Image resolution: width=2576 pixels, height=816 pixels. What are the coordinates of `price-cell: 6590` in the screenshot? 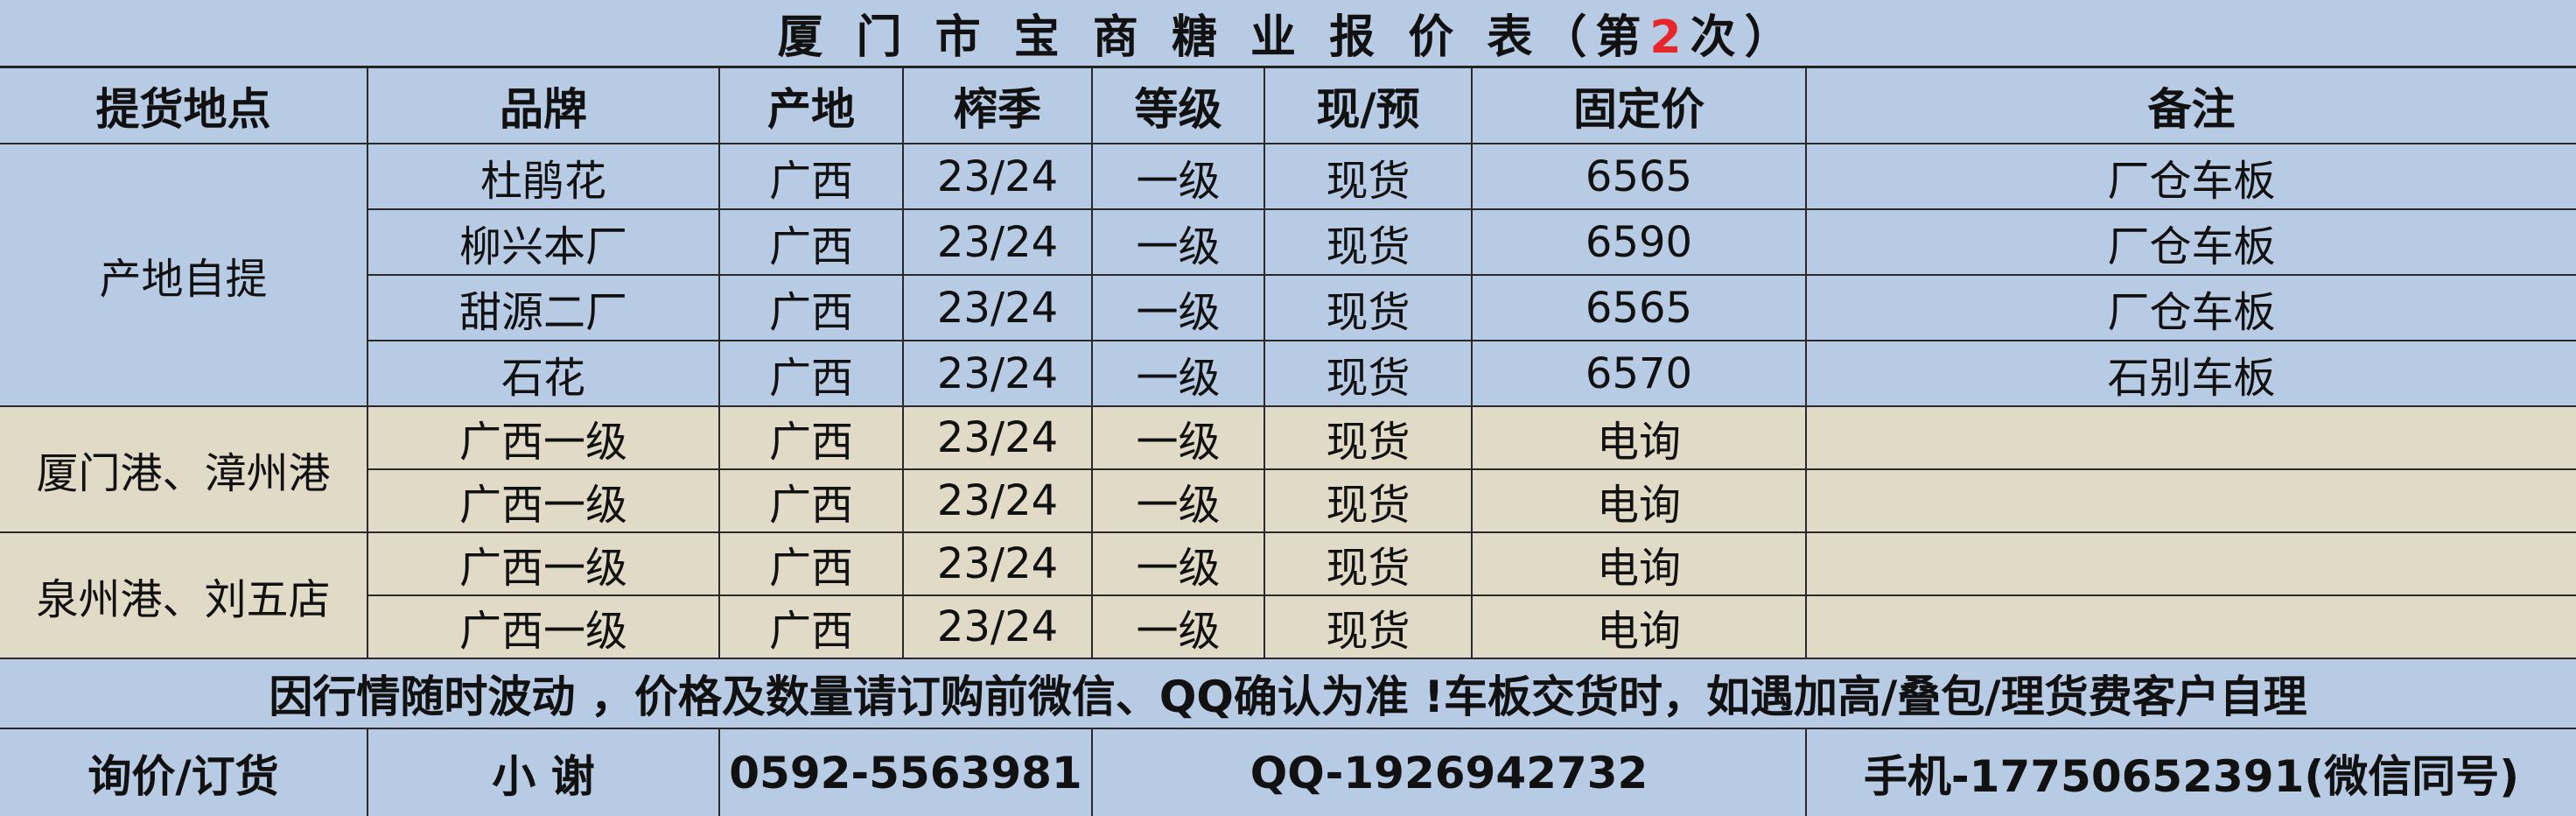 It's located at (1639, 242).